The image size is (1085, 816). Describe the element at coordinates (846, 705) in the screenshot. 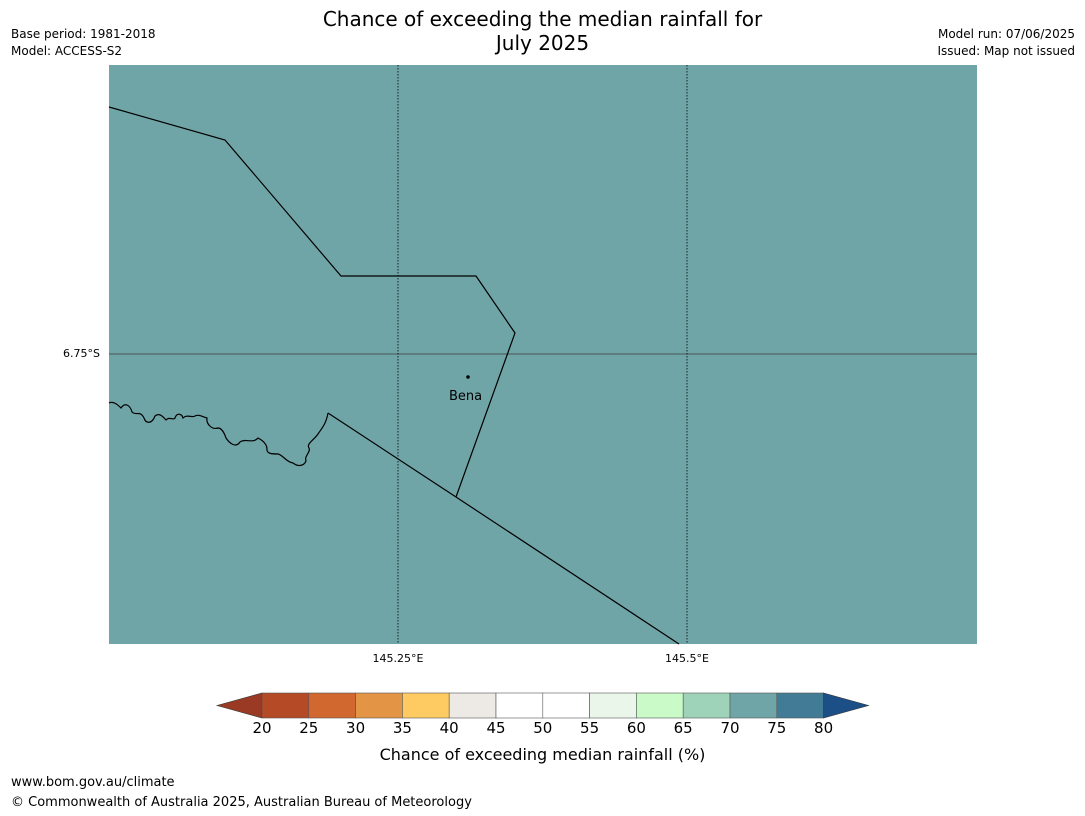

I see `colorbar-arrow-high` at that location.